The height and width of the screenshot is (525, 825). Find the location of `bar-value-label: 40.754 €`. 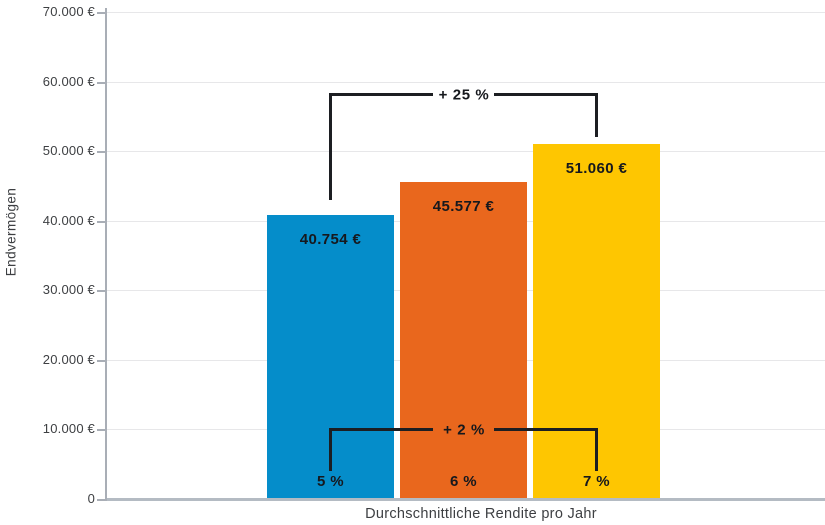

bar-value-label: 40.754 € is located at coordinates (330, 239).